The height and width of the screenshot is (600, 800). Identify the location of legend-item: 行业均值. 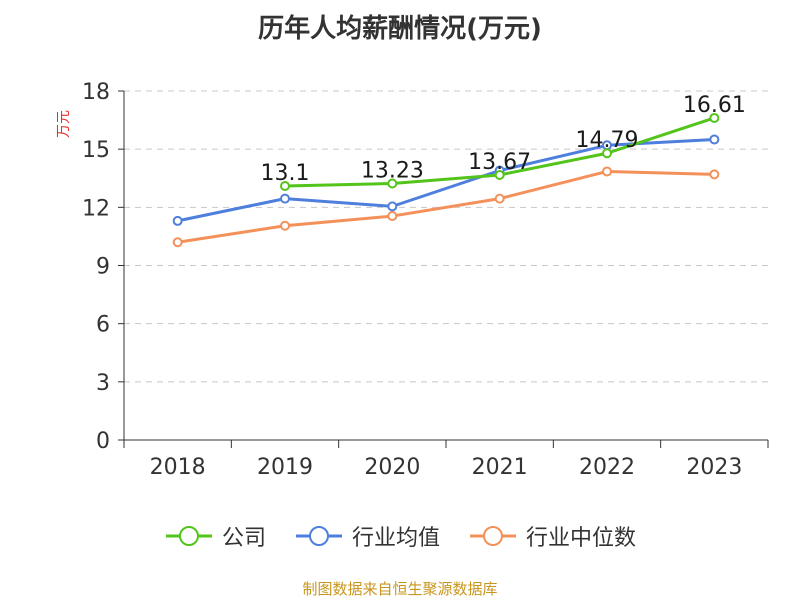
(367, 536).